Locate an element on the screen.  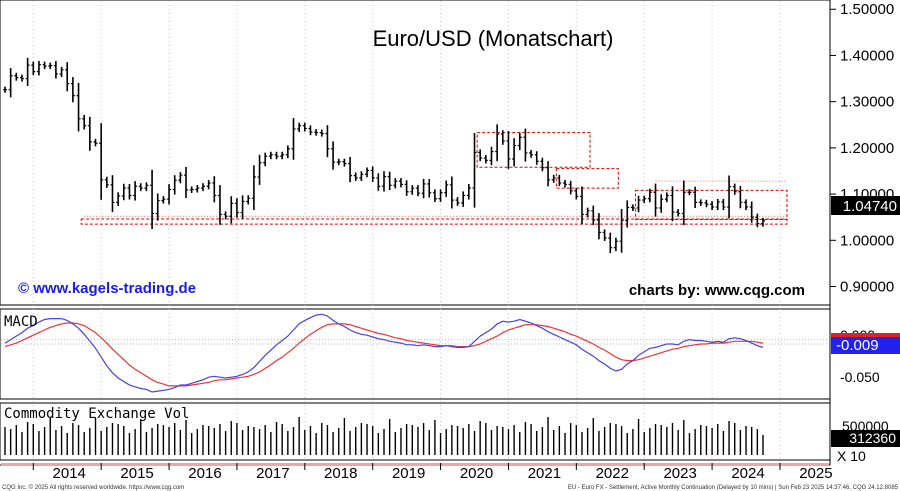
watermark-left: © www.kagels-trading.de is located at coordinates (107, 288).